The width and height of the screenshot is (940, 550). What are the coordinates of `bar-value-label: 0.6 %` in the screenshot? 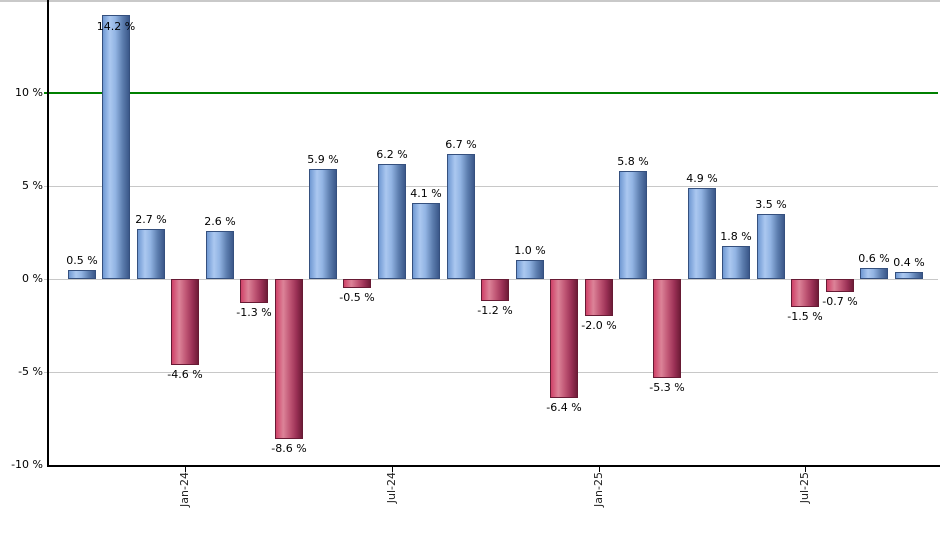 It's located at (874, 258).